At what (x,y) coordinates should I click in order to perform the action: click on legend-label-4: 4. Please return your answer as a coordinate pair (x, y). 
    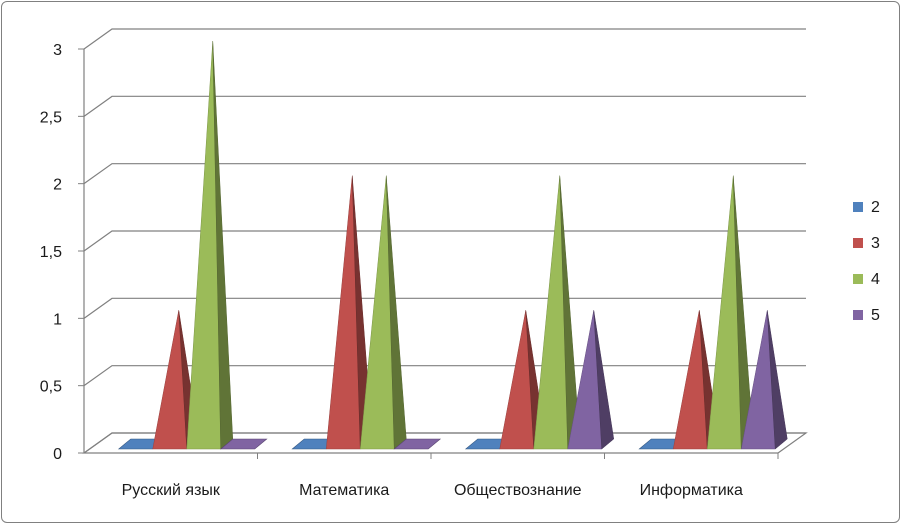
    Looking at the image, I should click on (875, 279).